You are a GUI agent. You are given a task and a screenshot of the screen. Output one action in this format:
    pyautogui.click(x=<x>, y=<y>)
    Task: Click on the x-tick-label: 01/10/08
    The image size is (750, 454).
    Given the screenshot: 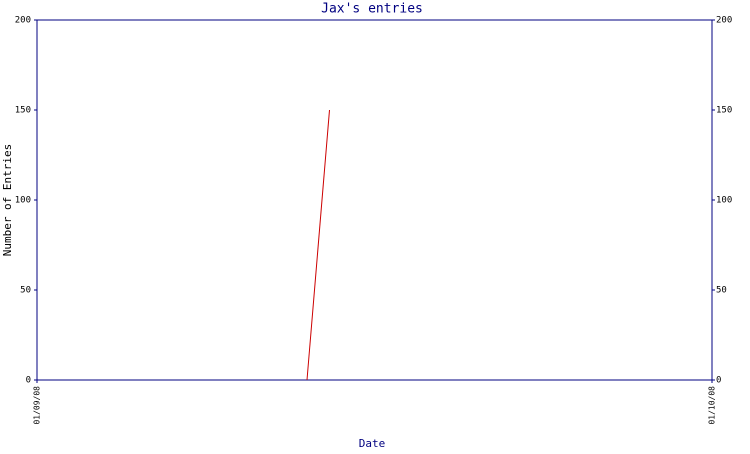 What is the action you would take?
    pyautogui.click(x=712, y=405)
    